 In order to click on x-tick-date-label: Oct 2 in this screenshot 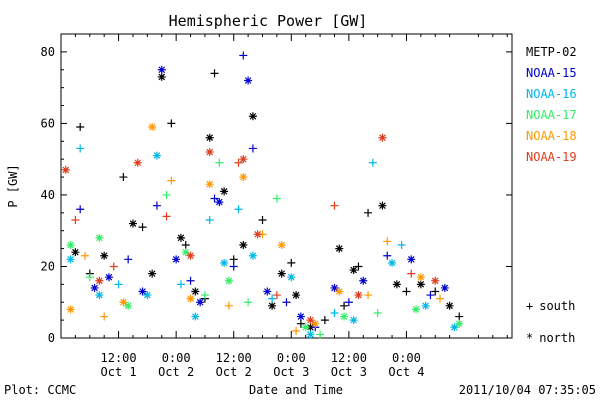, I will do `click(234, 372)`.